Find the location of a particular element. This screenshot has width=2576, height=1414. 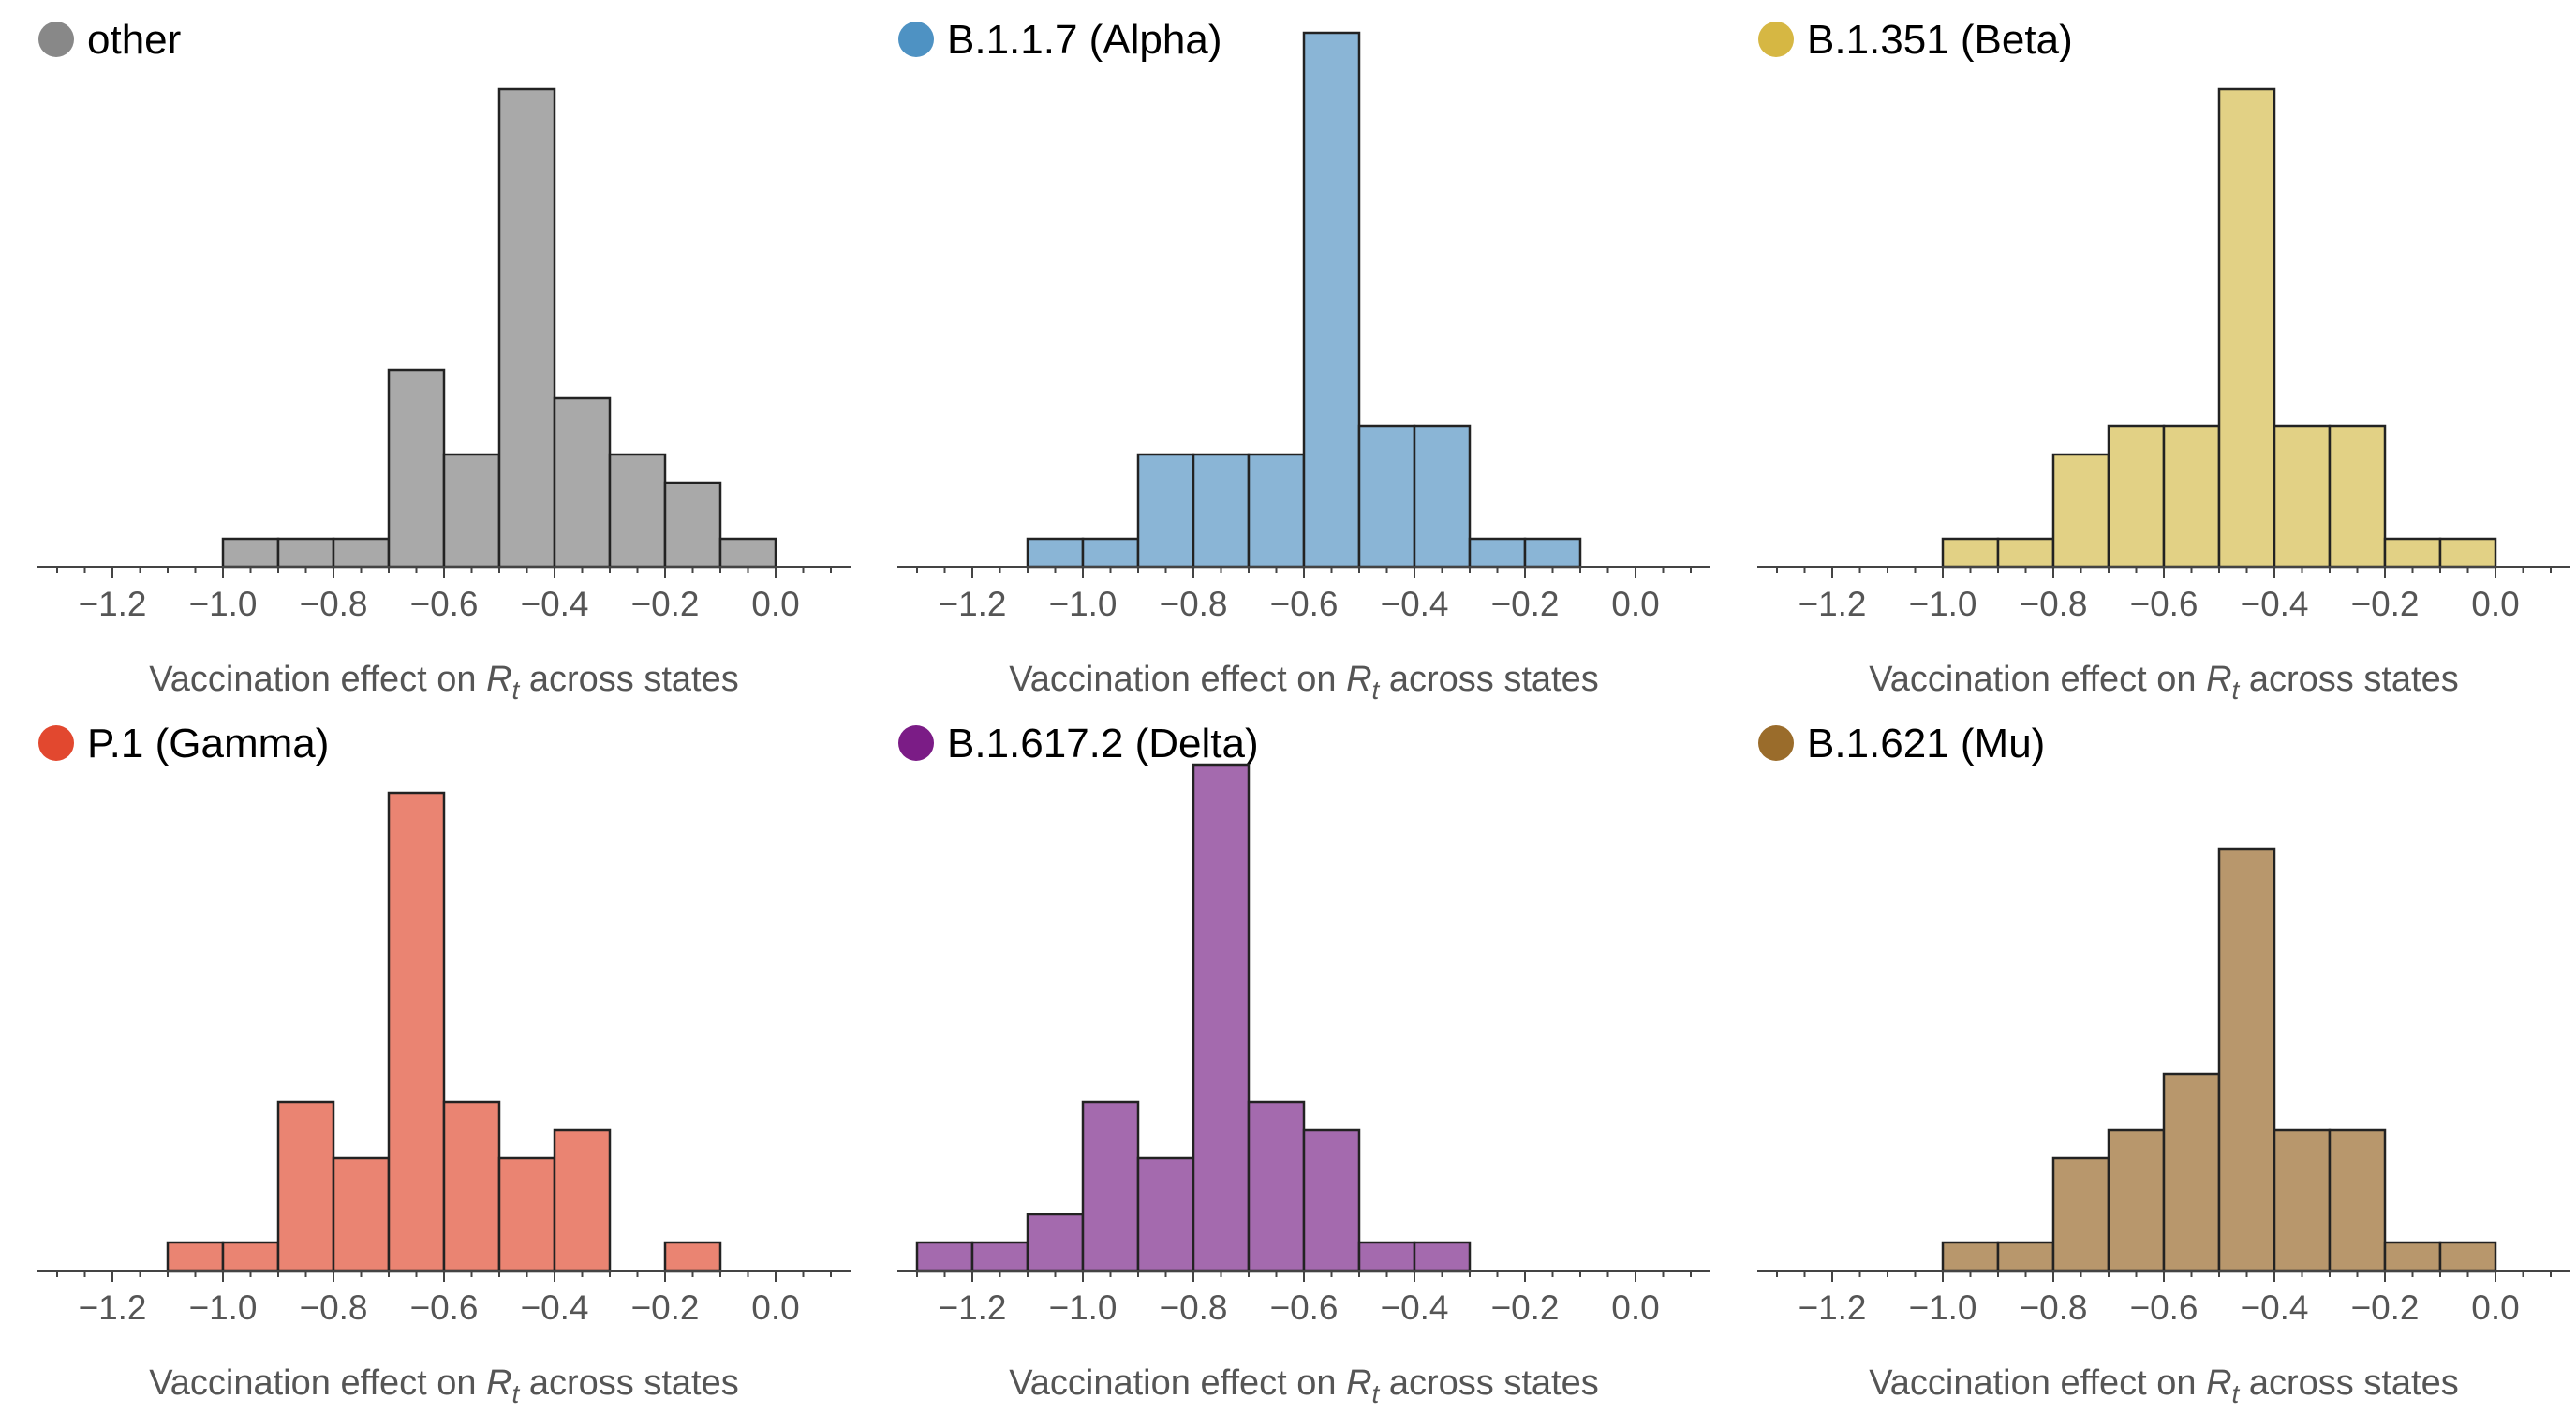

panel-title: B.1.1.7 (Alpha) is located at coordinates (1084, 40).